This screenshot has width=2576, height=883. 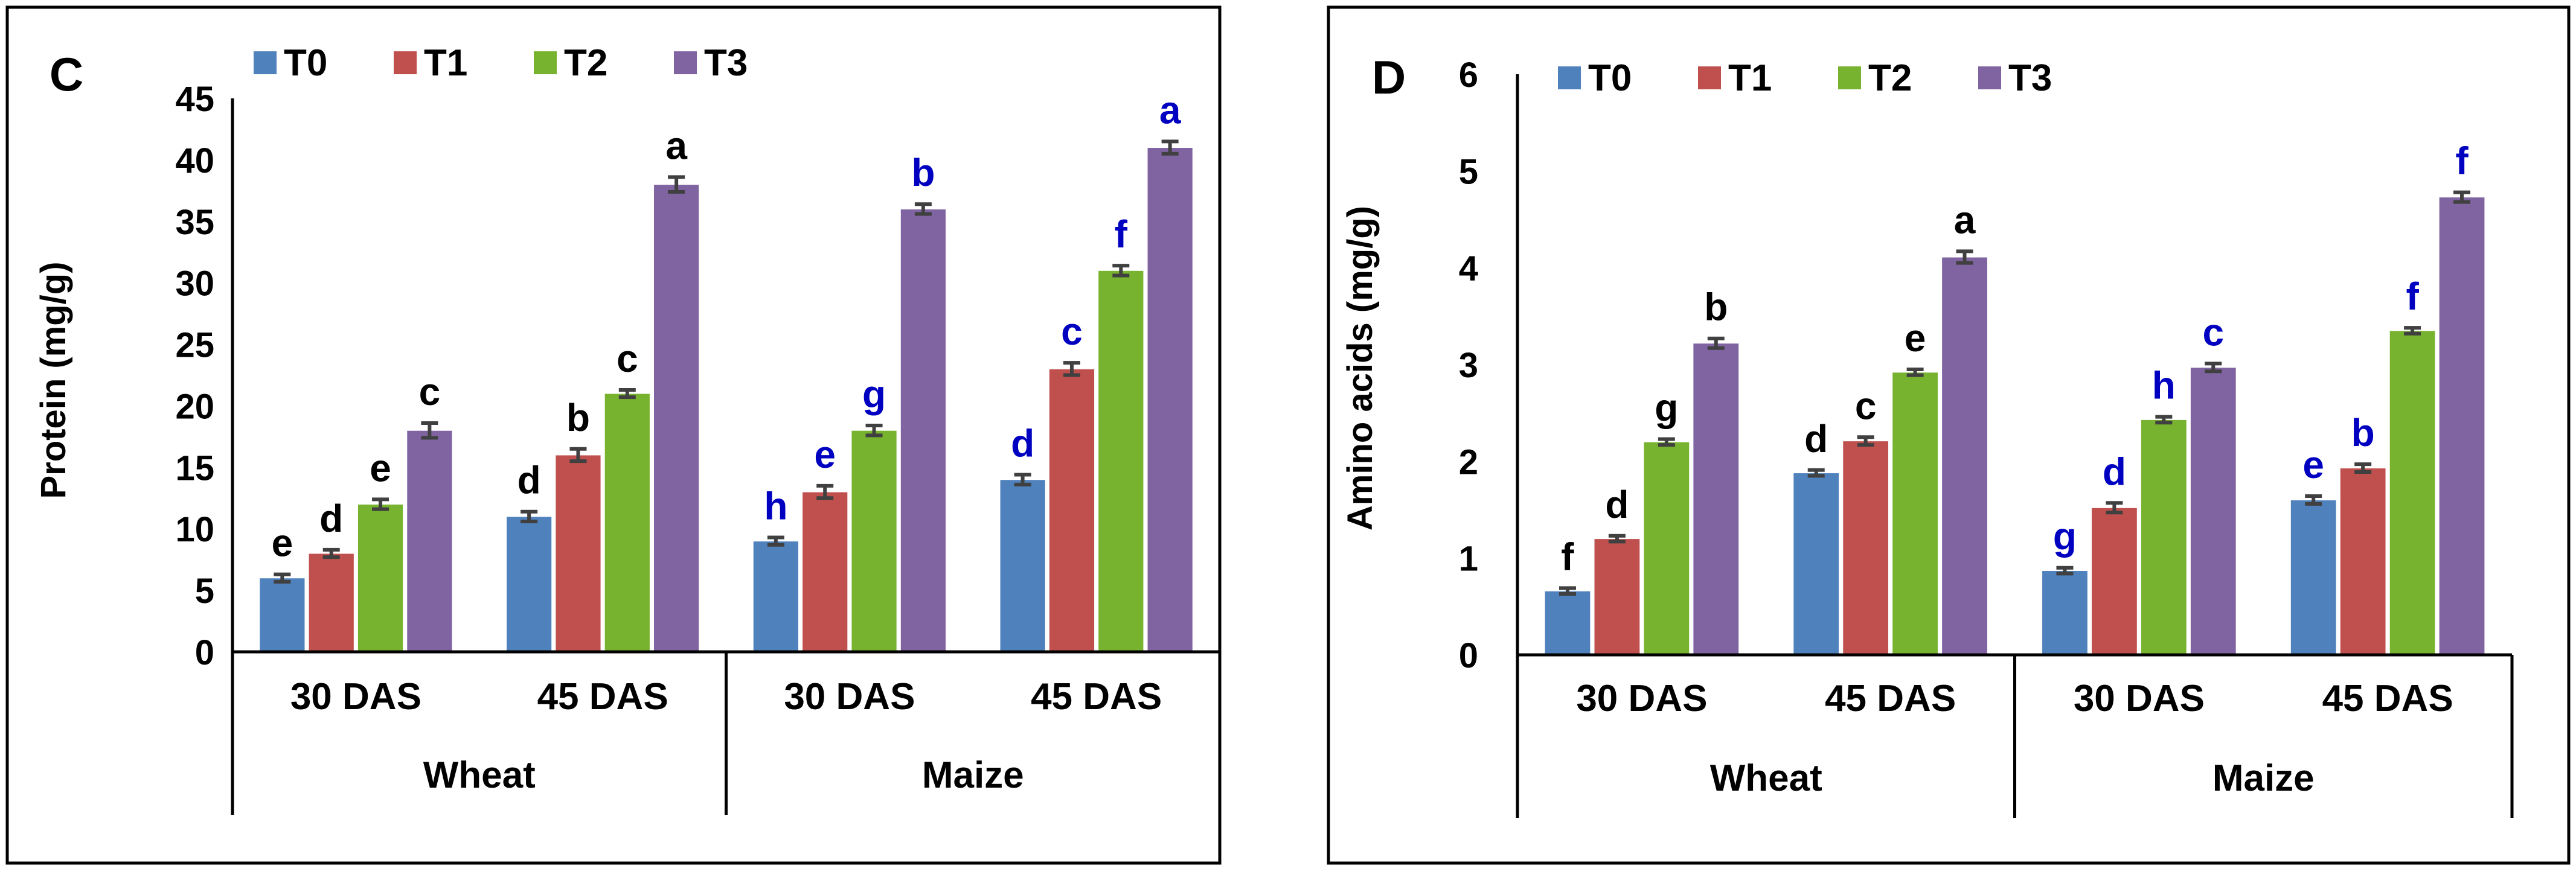 I want to click on panel-c-significance-letter: f, so click(x=1121, y=234).